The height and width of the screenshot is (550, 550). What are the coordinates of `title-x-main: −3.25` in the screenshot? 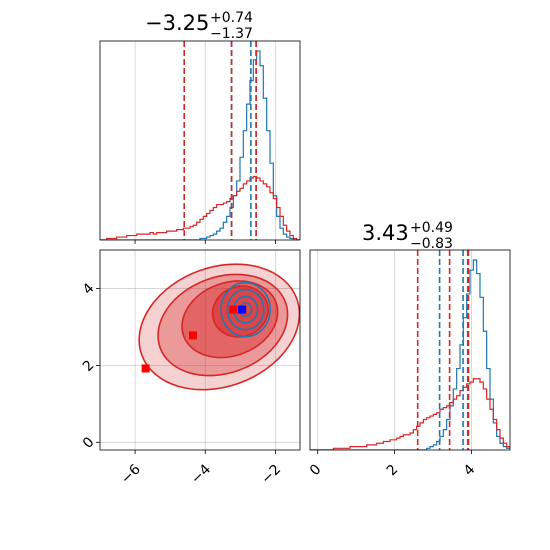 It's located at (177, 23).